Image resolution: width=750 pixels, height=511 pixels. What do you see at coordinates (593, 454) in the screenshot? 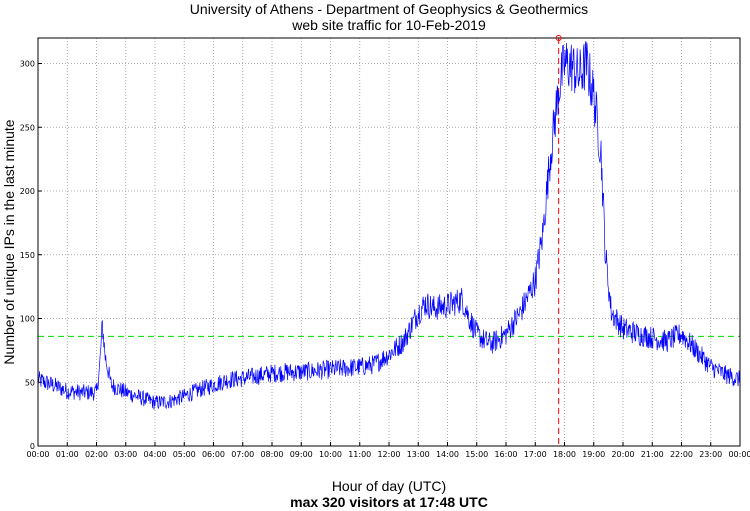
I see `x-tick-label: 19:00` at bounding box center [593, 454].